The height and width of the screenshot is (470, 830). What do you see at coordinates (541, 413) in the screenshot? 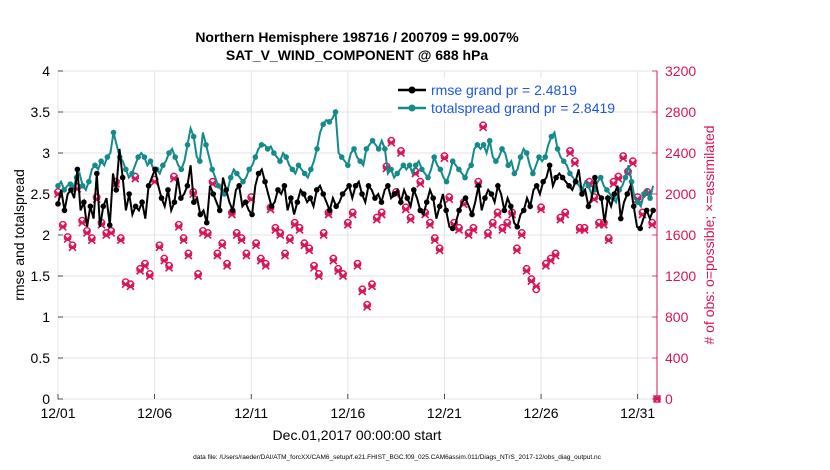
I see `x-tick-label: 12/26` at bounding box center [541, 413].